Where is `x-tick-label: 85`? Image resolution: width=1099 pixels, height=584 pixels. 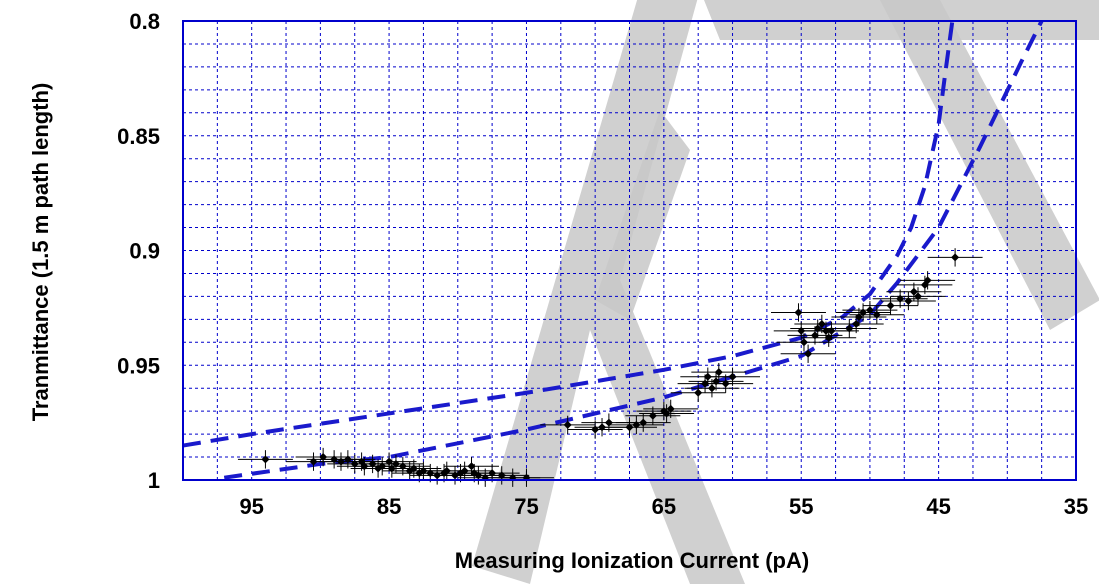
x-tick-label: 85 is located at coordinates (389, 506).